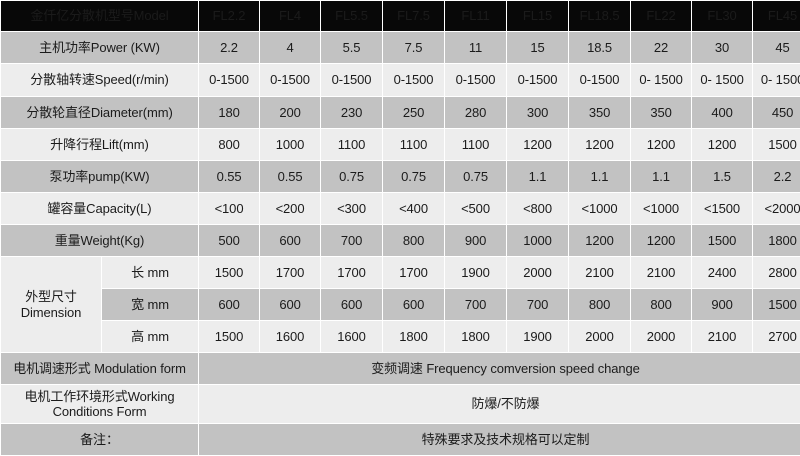  Describe the element at coordinates (600, 176) in the screenshot. I see `cell-pump-fl18-5: 1.1` at that location.